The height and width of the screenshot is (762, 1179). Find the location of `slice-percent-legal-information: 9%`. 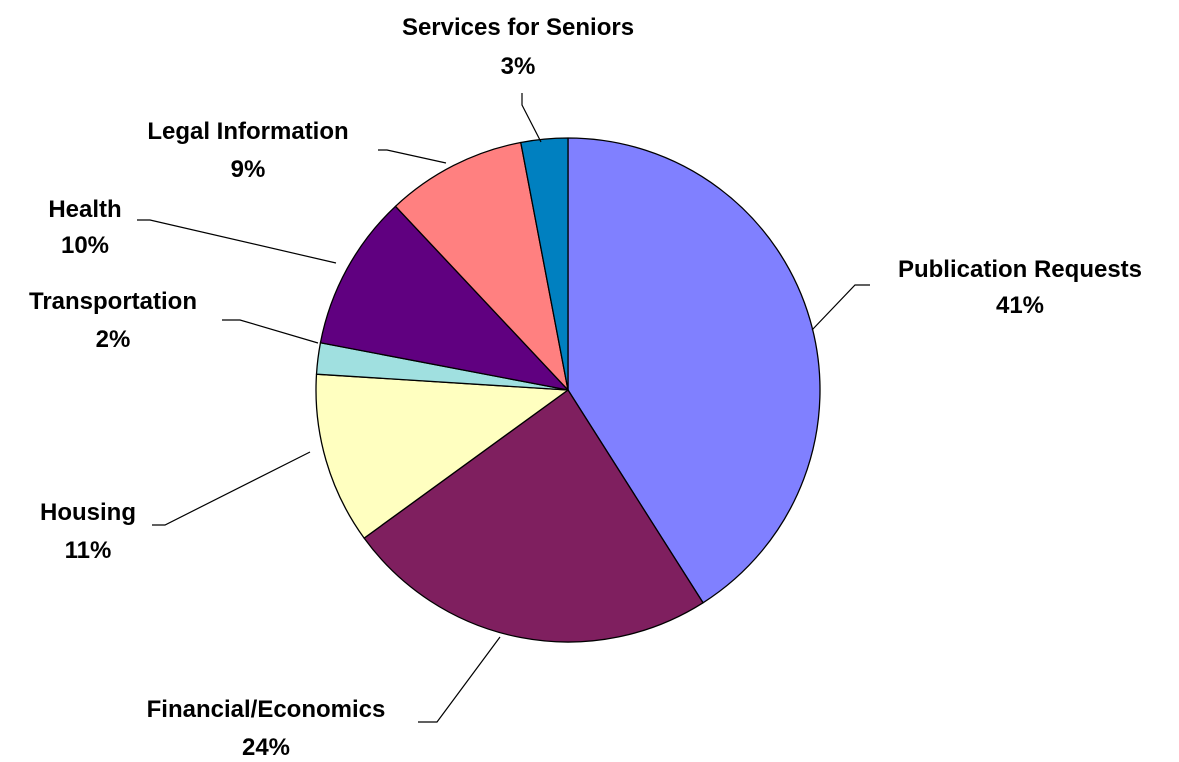

slice-percent-legal-information: 9% is located at coordinates (248, 169).